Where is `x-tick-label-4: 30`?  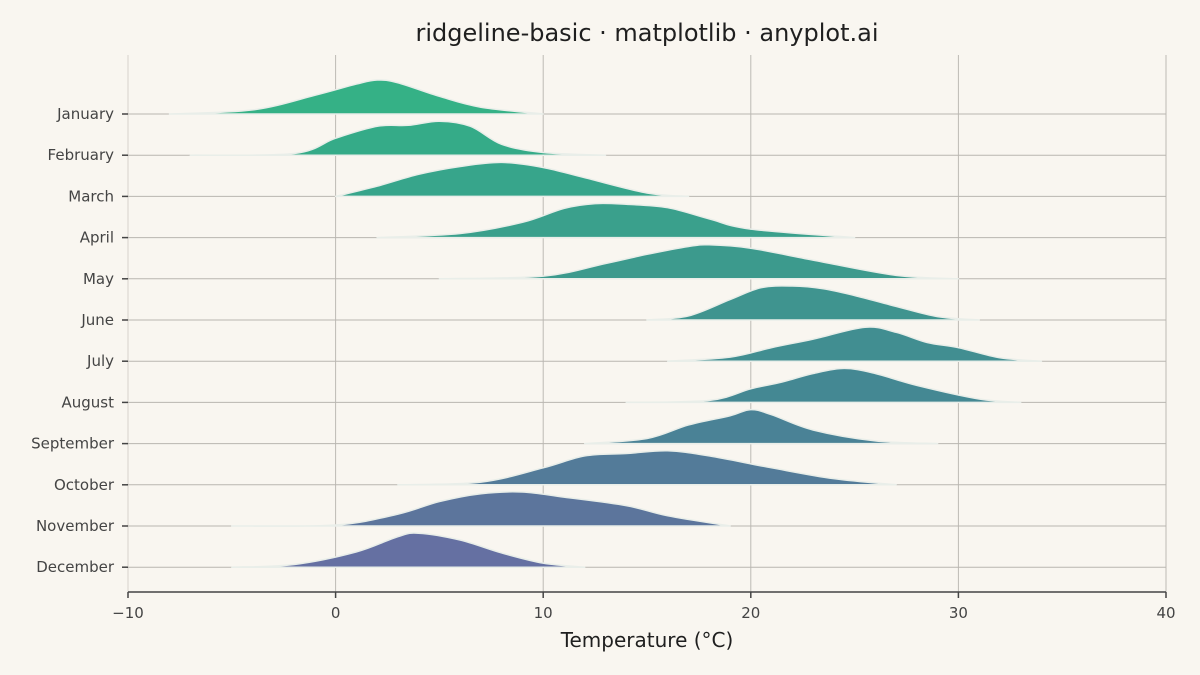 x-tick-label-4: 30 is located at coordinates (958, 613).